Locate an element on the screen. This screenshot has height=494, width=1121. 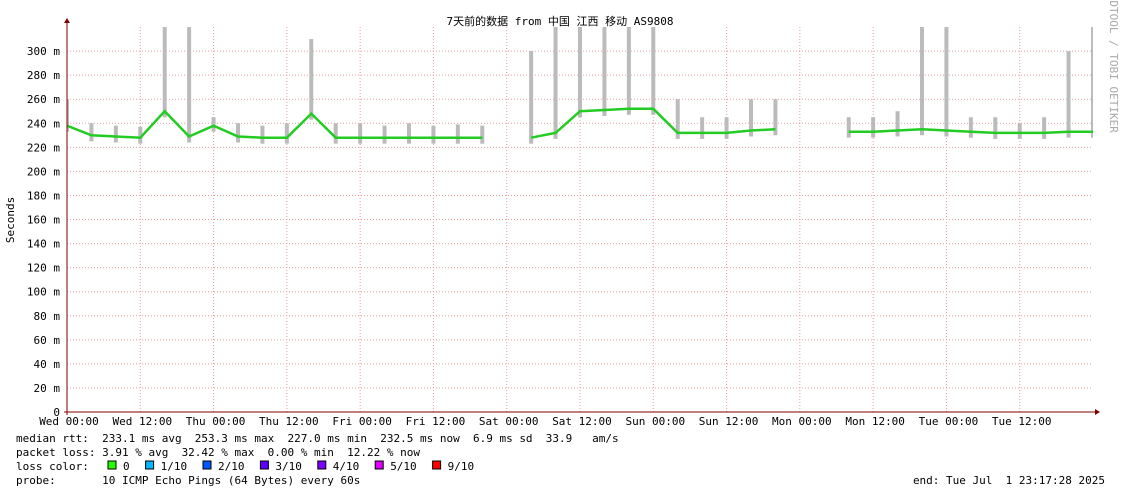
legend-label: 3/10 is located at coordinates (288, 466).